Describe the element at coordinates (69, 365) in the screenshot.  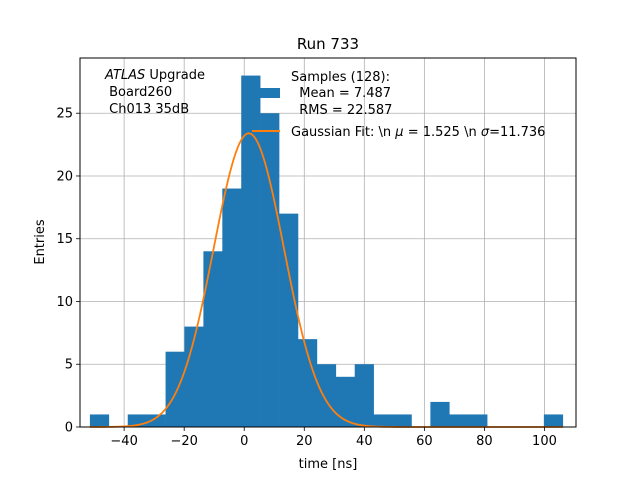
I see `y-tick-label: 5` at that location.